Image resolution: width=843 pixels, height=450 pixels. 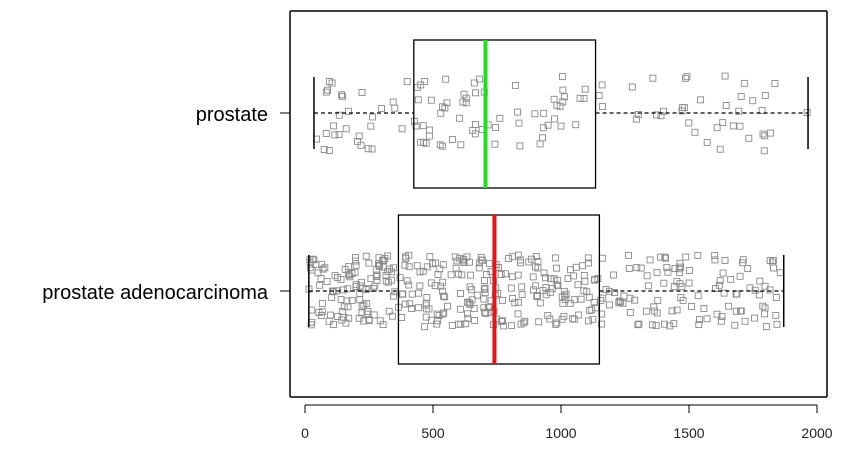 I want to click on category-labels: prostate prostate adenocarcinoma, so click(x=155, y=204).